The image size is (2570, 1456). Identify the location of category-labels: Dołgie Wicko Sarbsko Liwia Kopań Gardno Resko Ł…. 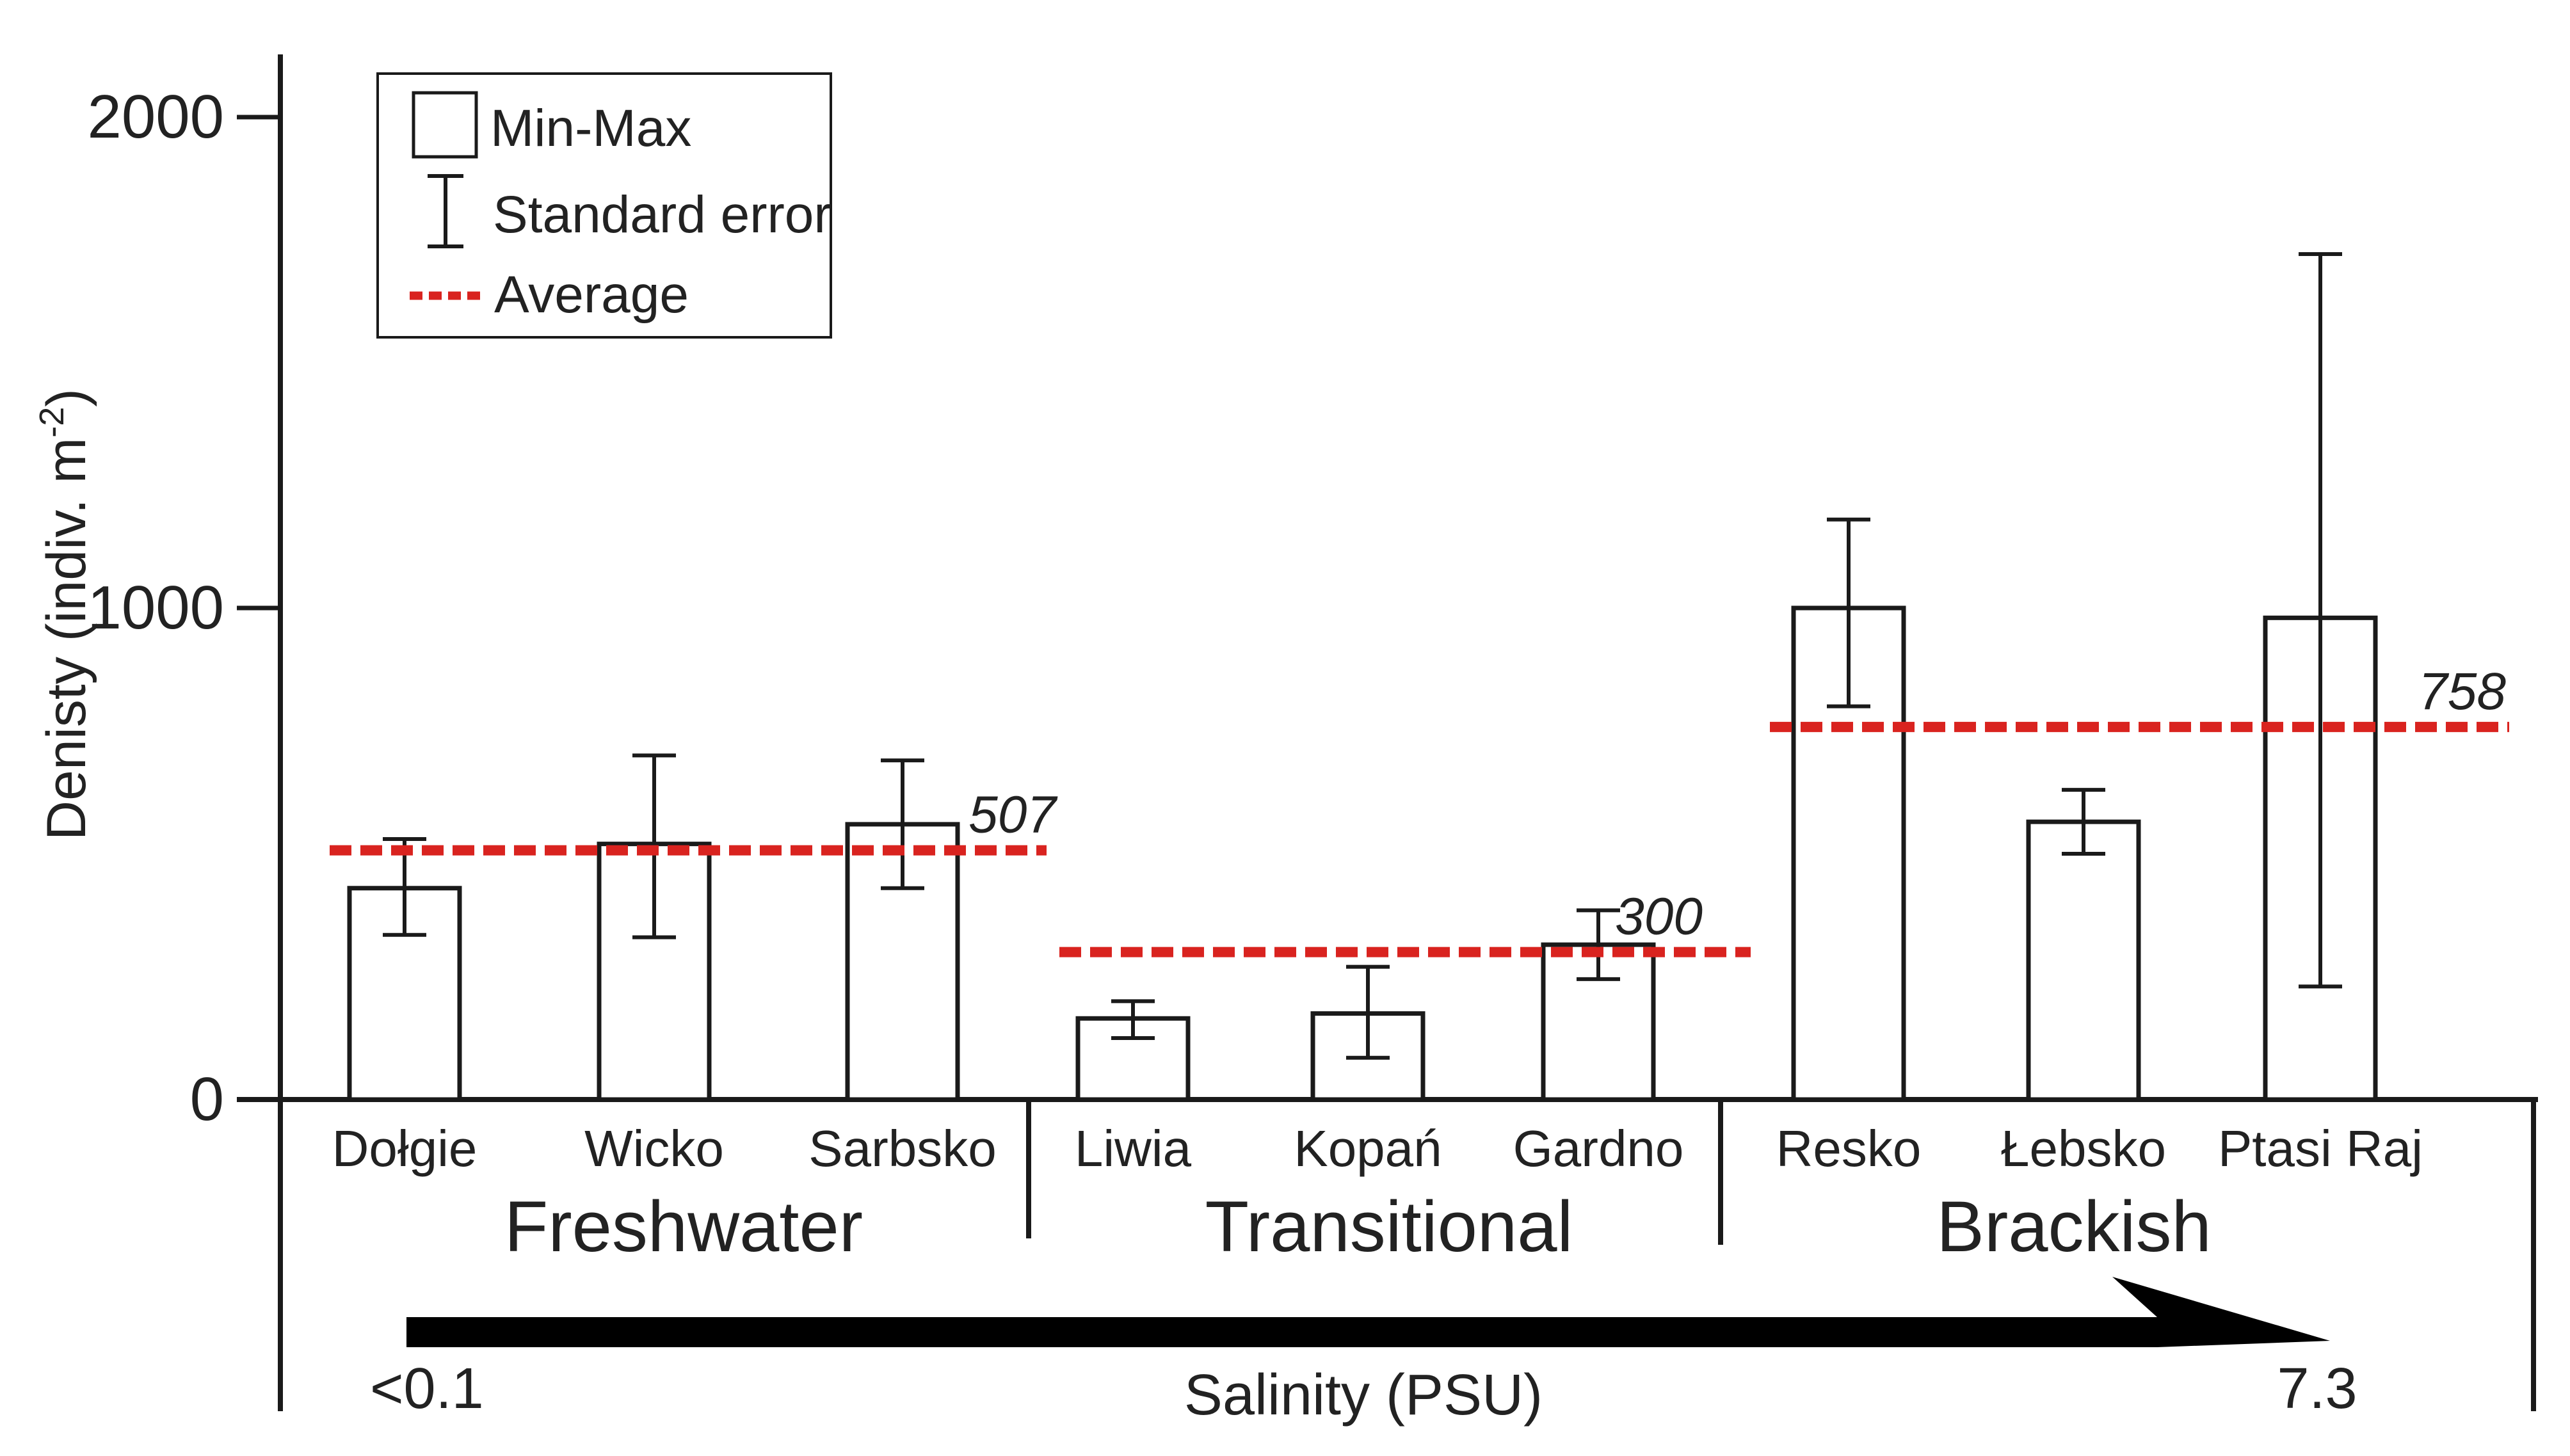
(1377, 1148).